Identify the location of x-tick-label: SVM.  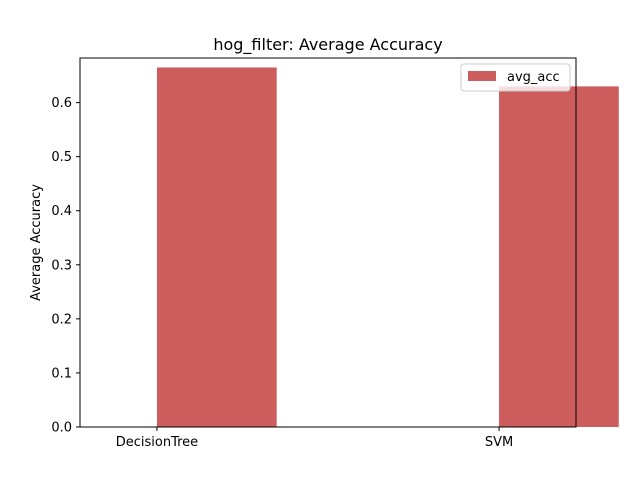
(499, 442).